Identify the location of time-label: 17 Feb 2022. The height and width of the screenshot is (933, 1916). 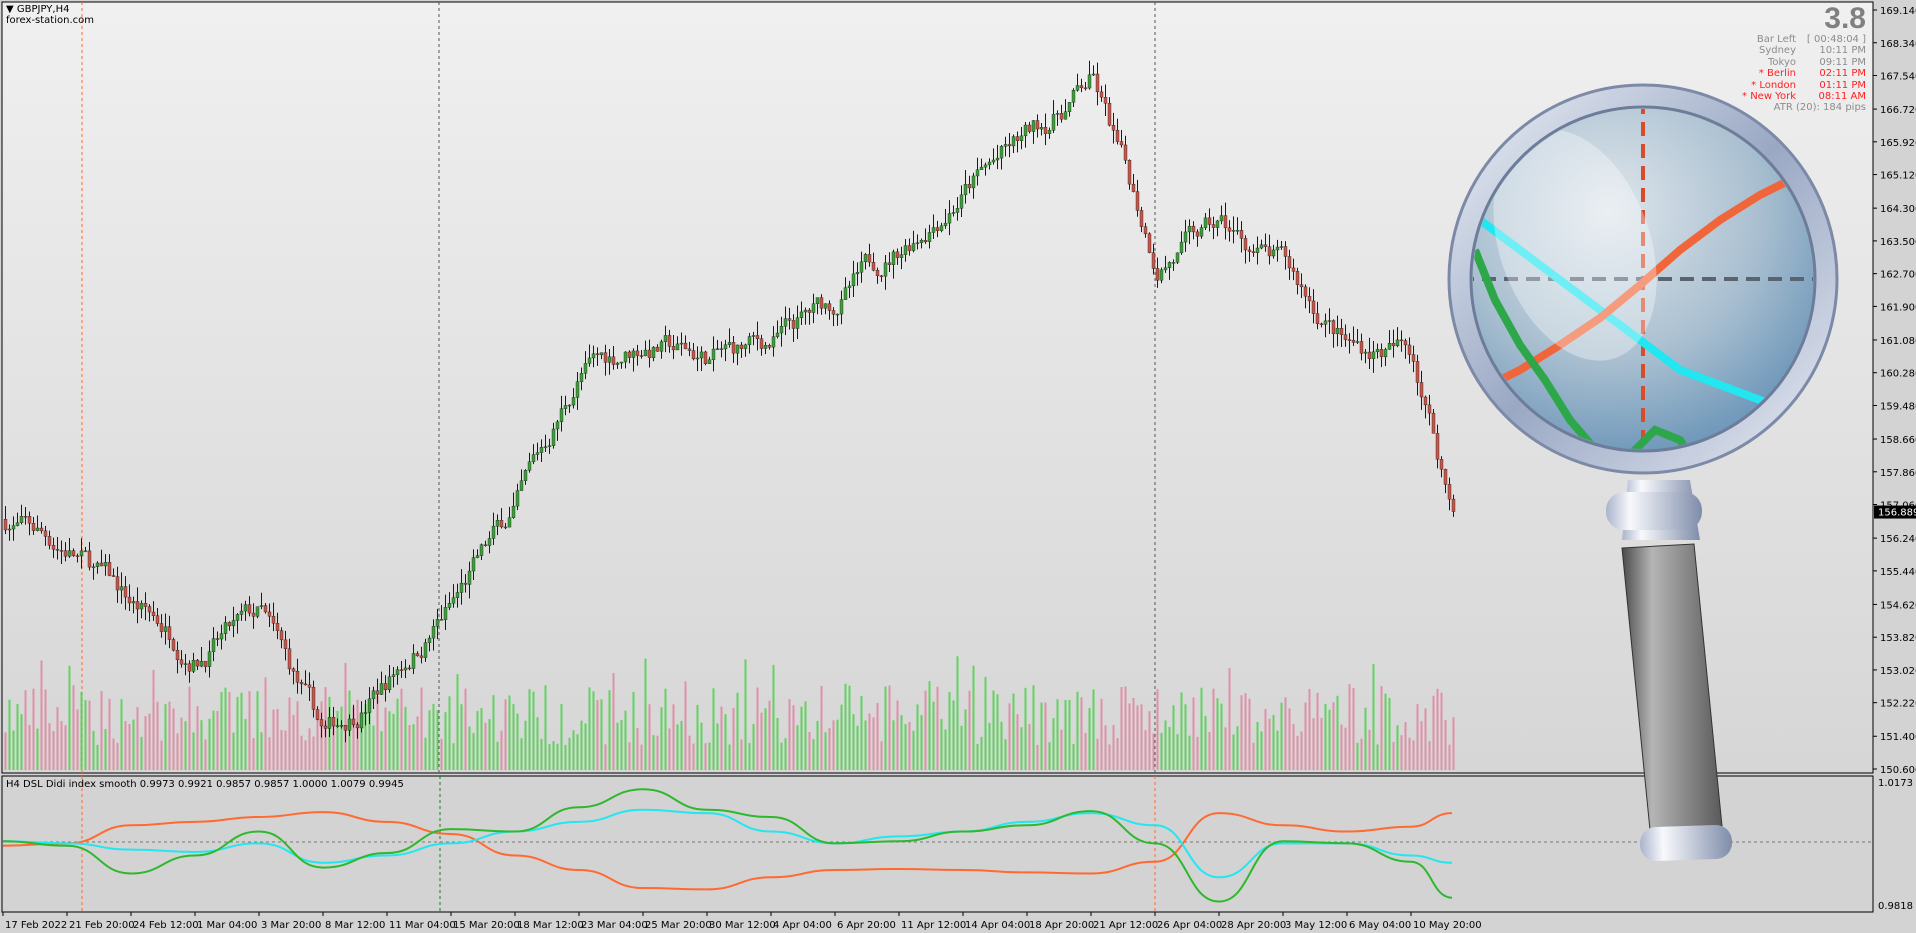
(36, 925).